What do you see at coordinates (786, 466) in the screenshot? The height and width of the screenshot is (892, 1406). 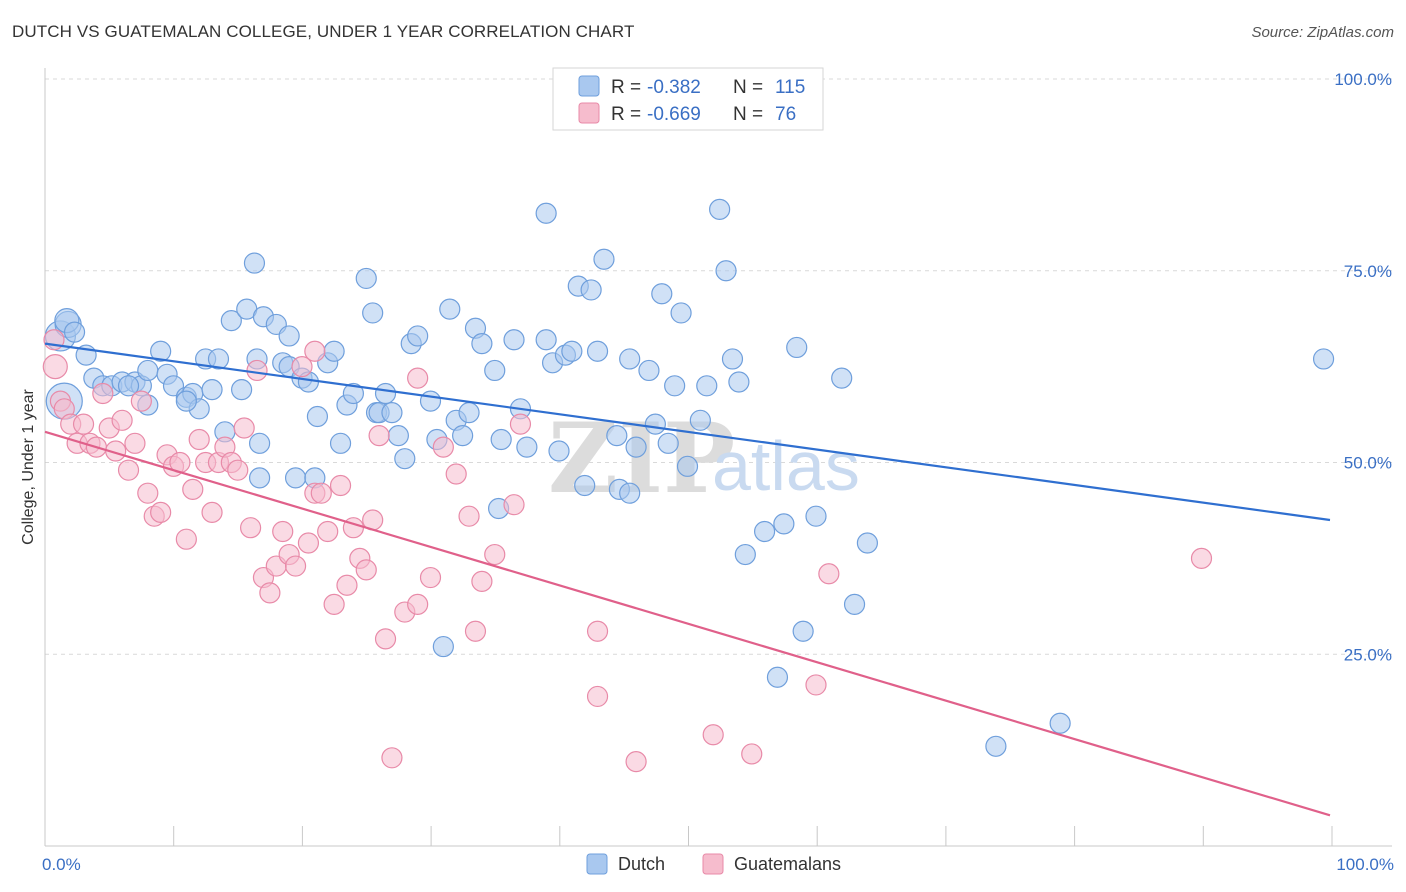 I see `watermark-atlas: atlas` at bounding box center [786, 466].